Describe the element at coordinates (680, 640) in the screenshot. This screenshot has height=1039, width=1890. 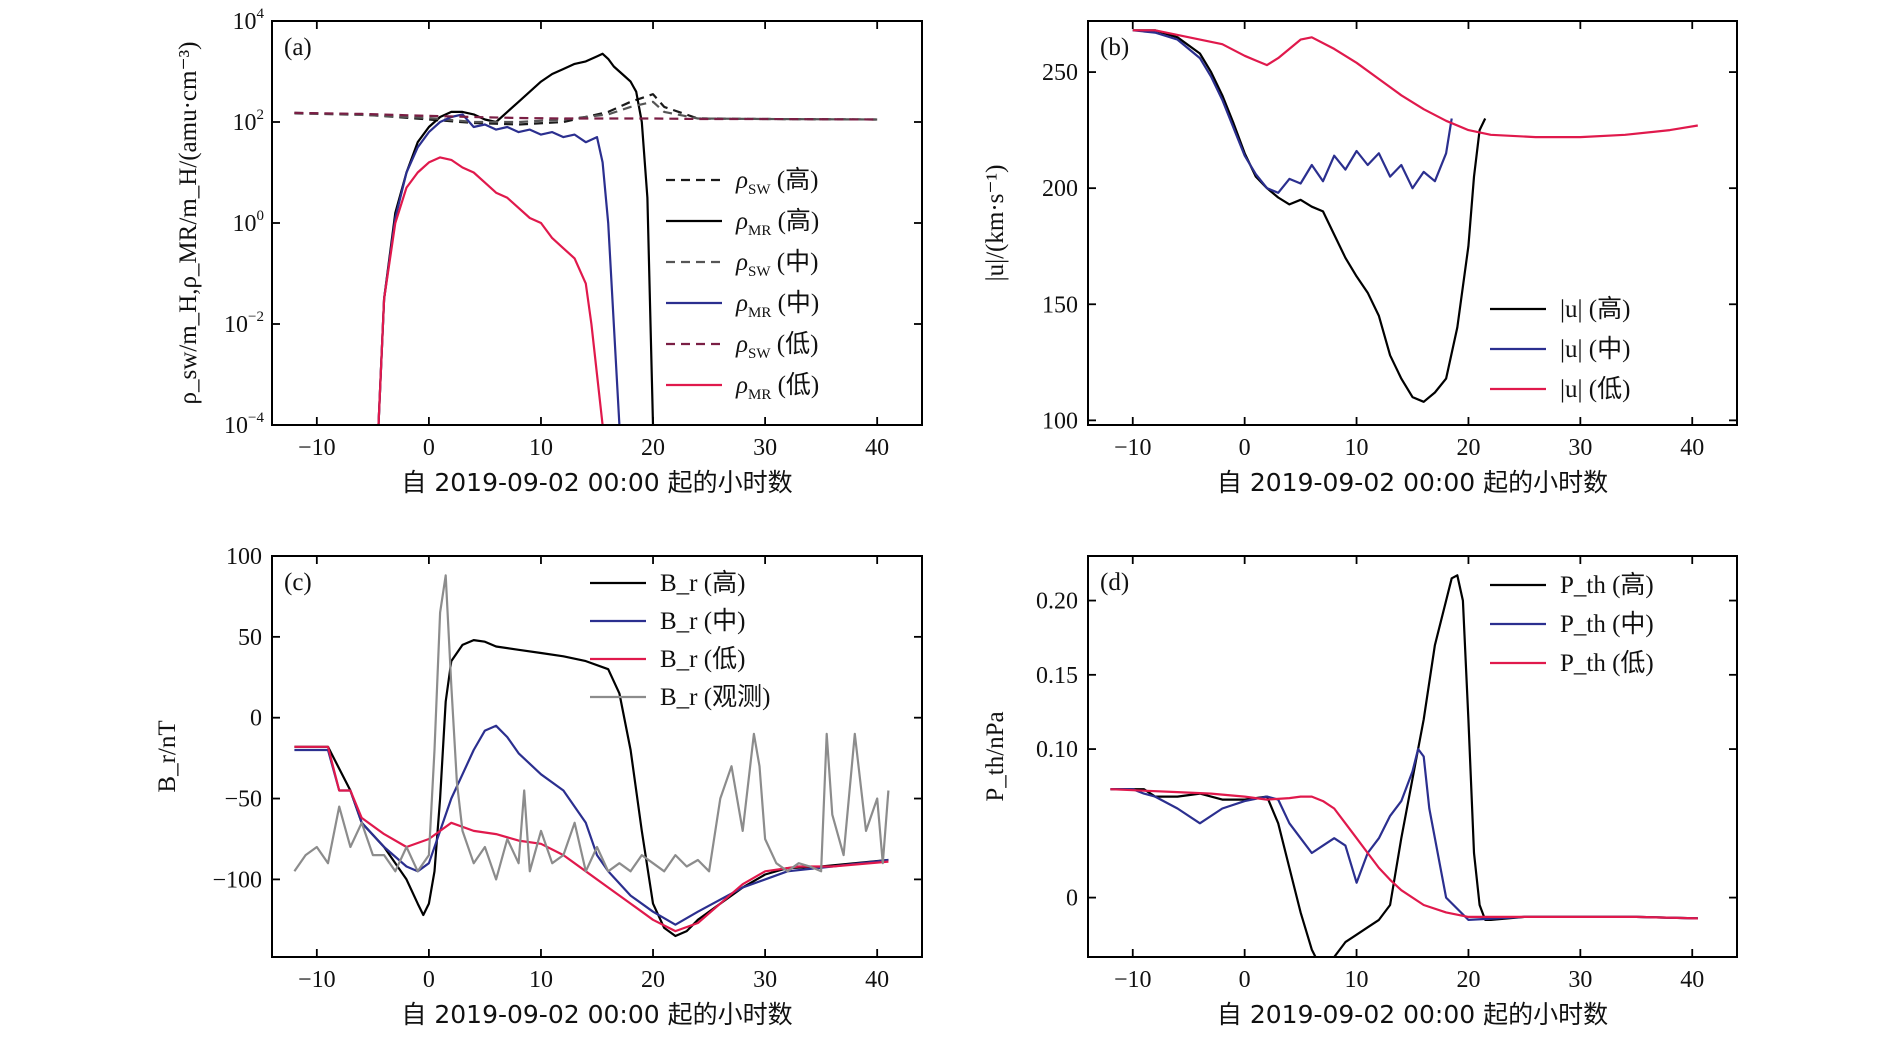
I see `legend: B_r (高) B_r (中) B_r (低) B_r (观测)` at that location.